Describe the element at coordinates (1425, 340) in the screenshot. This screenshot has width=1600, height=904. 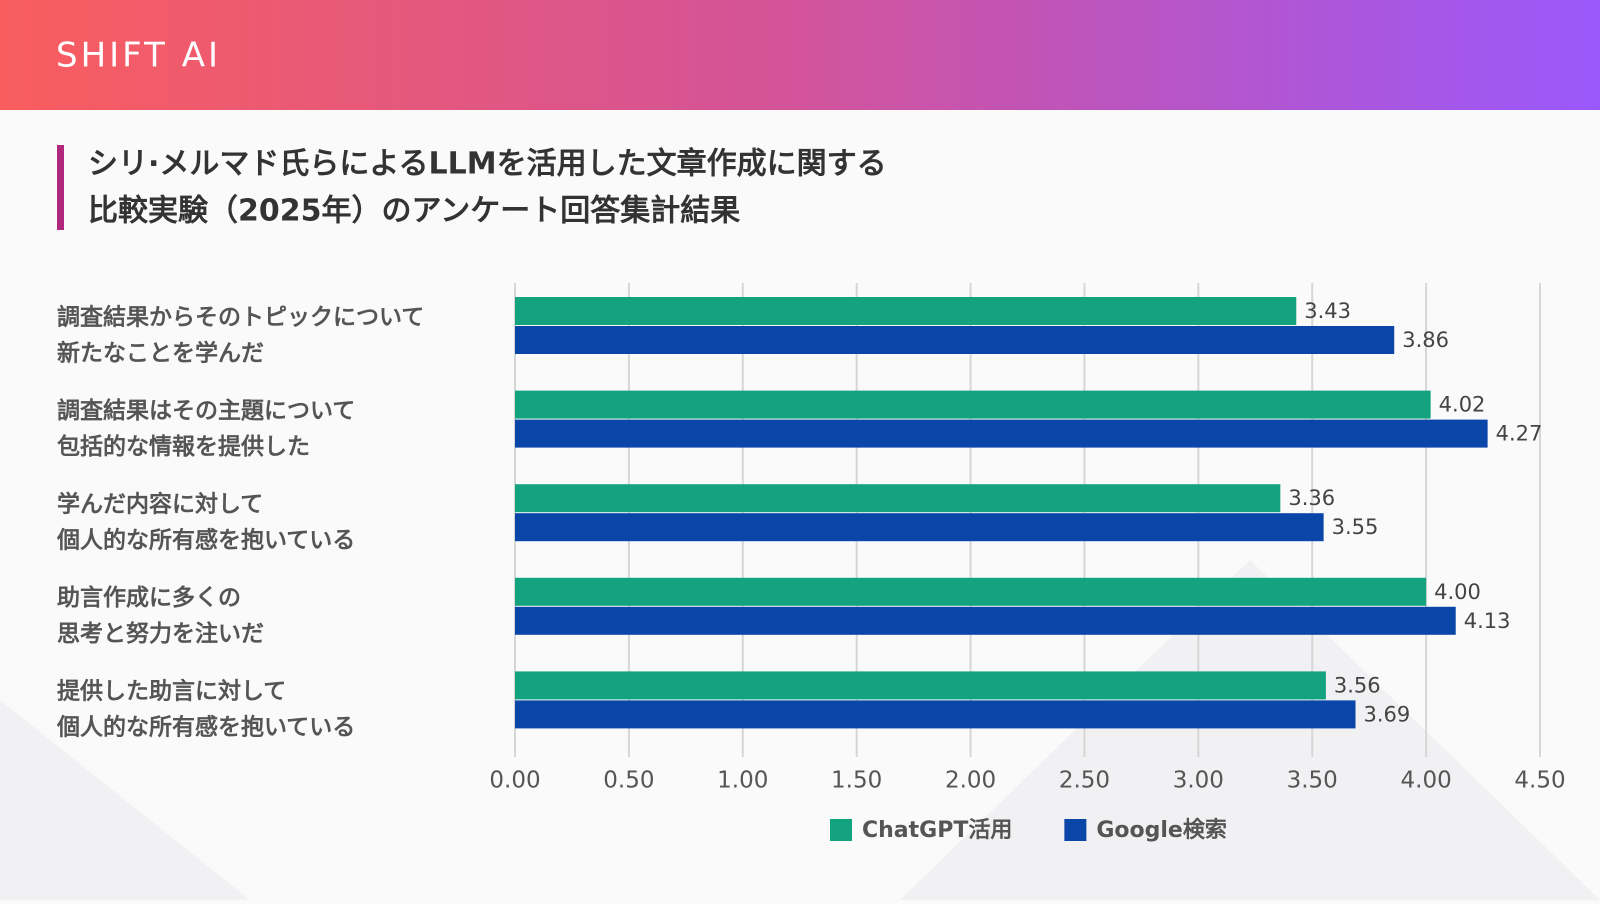
I see `value-label: 3.86` at that location.